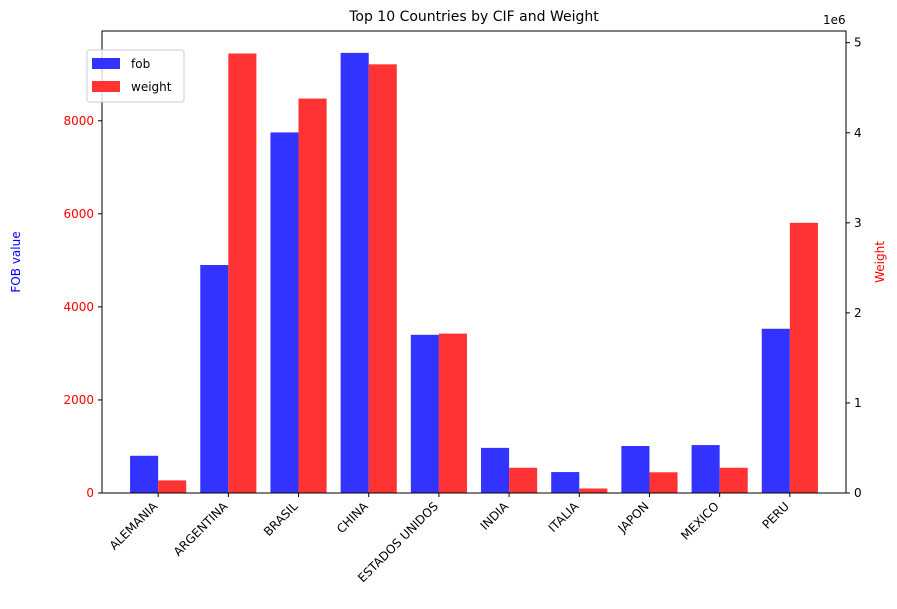 This screenshot has height=609, width=897. I want to click on bar-weight-argentina, so click(242, 273).